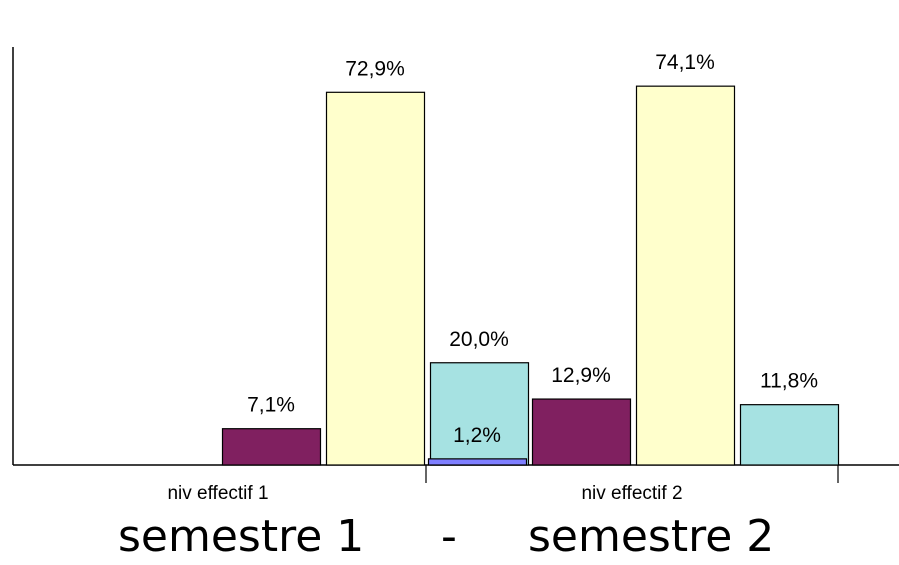  Describe the element at coordinates (271, 405) in the screenshot. I see `value-label-g1-s2: 7,1%` at that location.